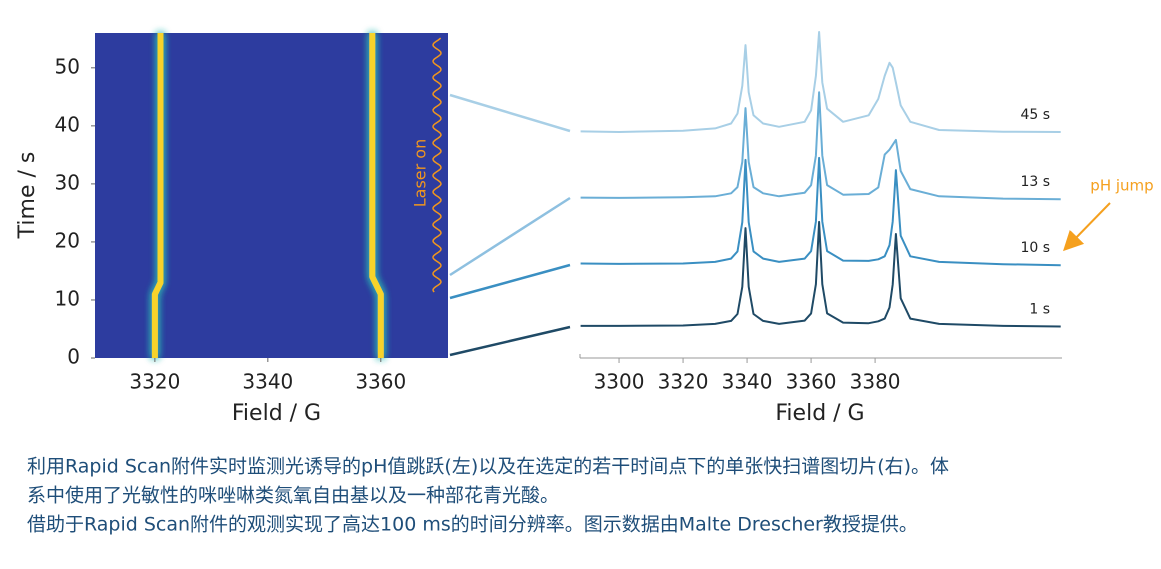 The width and height of the screenshot is (1161, 569). I want to click on y-axis-label: Time / s, so click(27, 196).